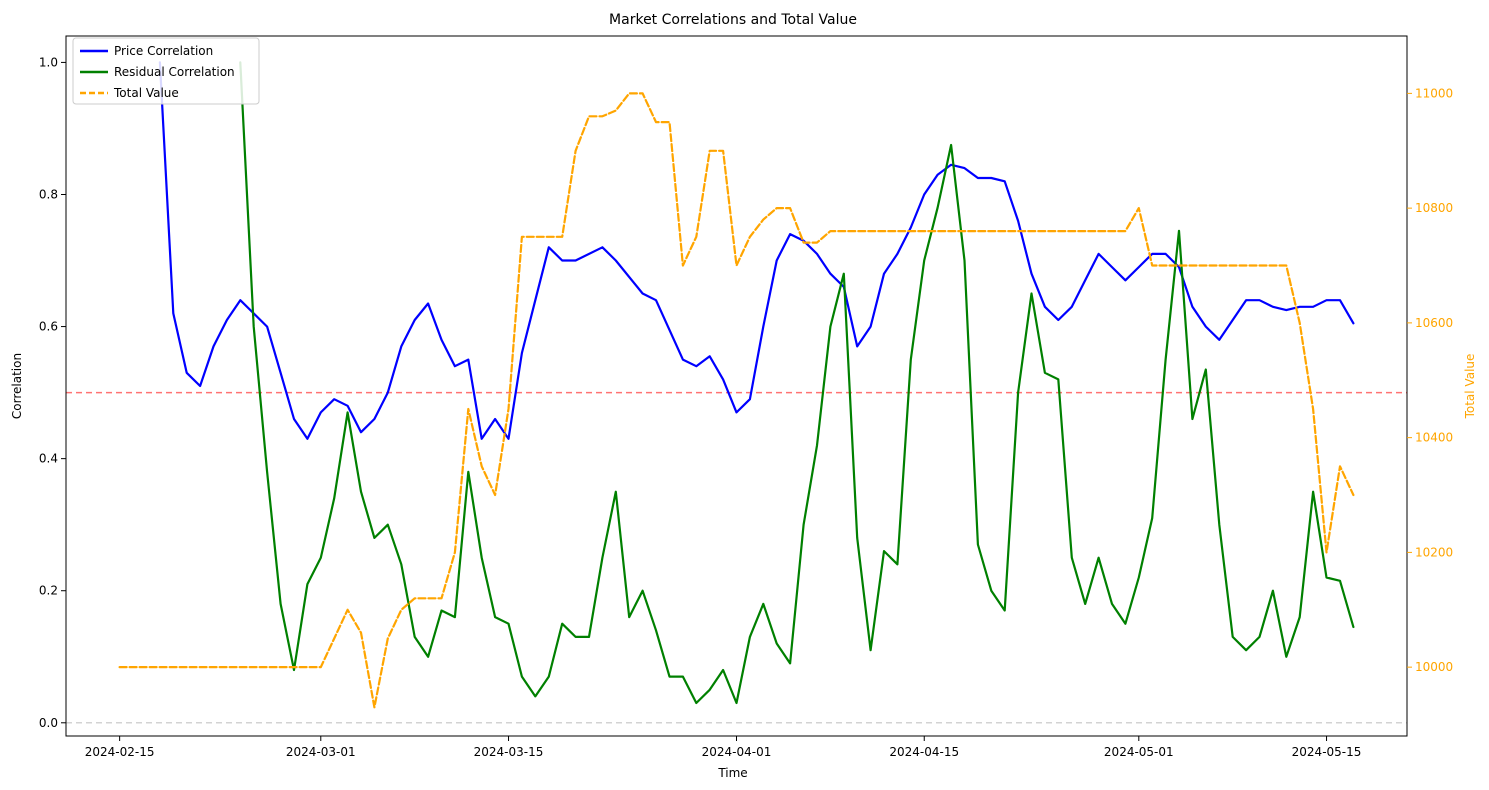 The width and height of the screenshot is (1489, 790). What do you see at coordinates (1434, 667) in the screenshot?
I see `y-right-tick-label-0: 10000` at bounding box center [1434, 667].